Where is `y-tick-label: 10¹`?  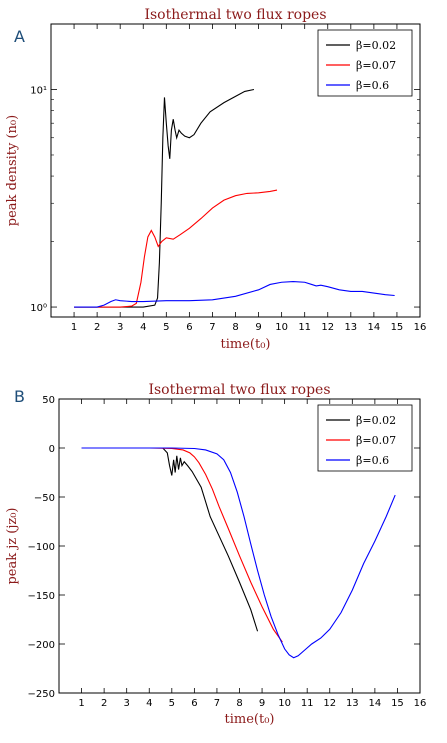 y-tick-label: 10¹ is located at coordinates (38, 90).